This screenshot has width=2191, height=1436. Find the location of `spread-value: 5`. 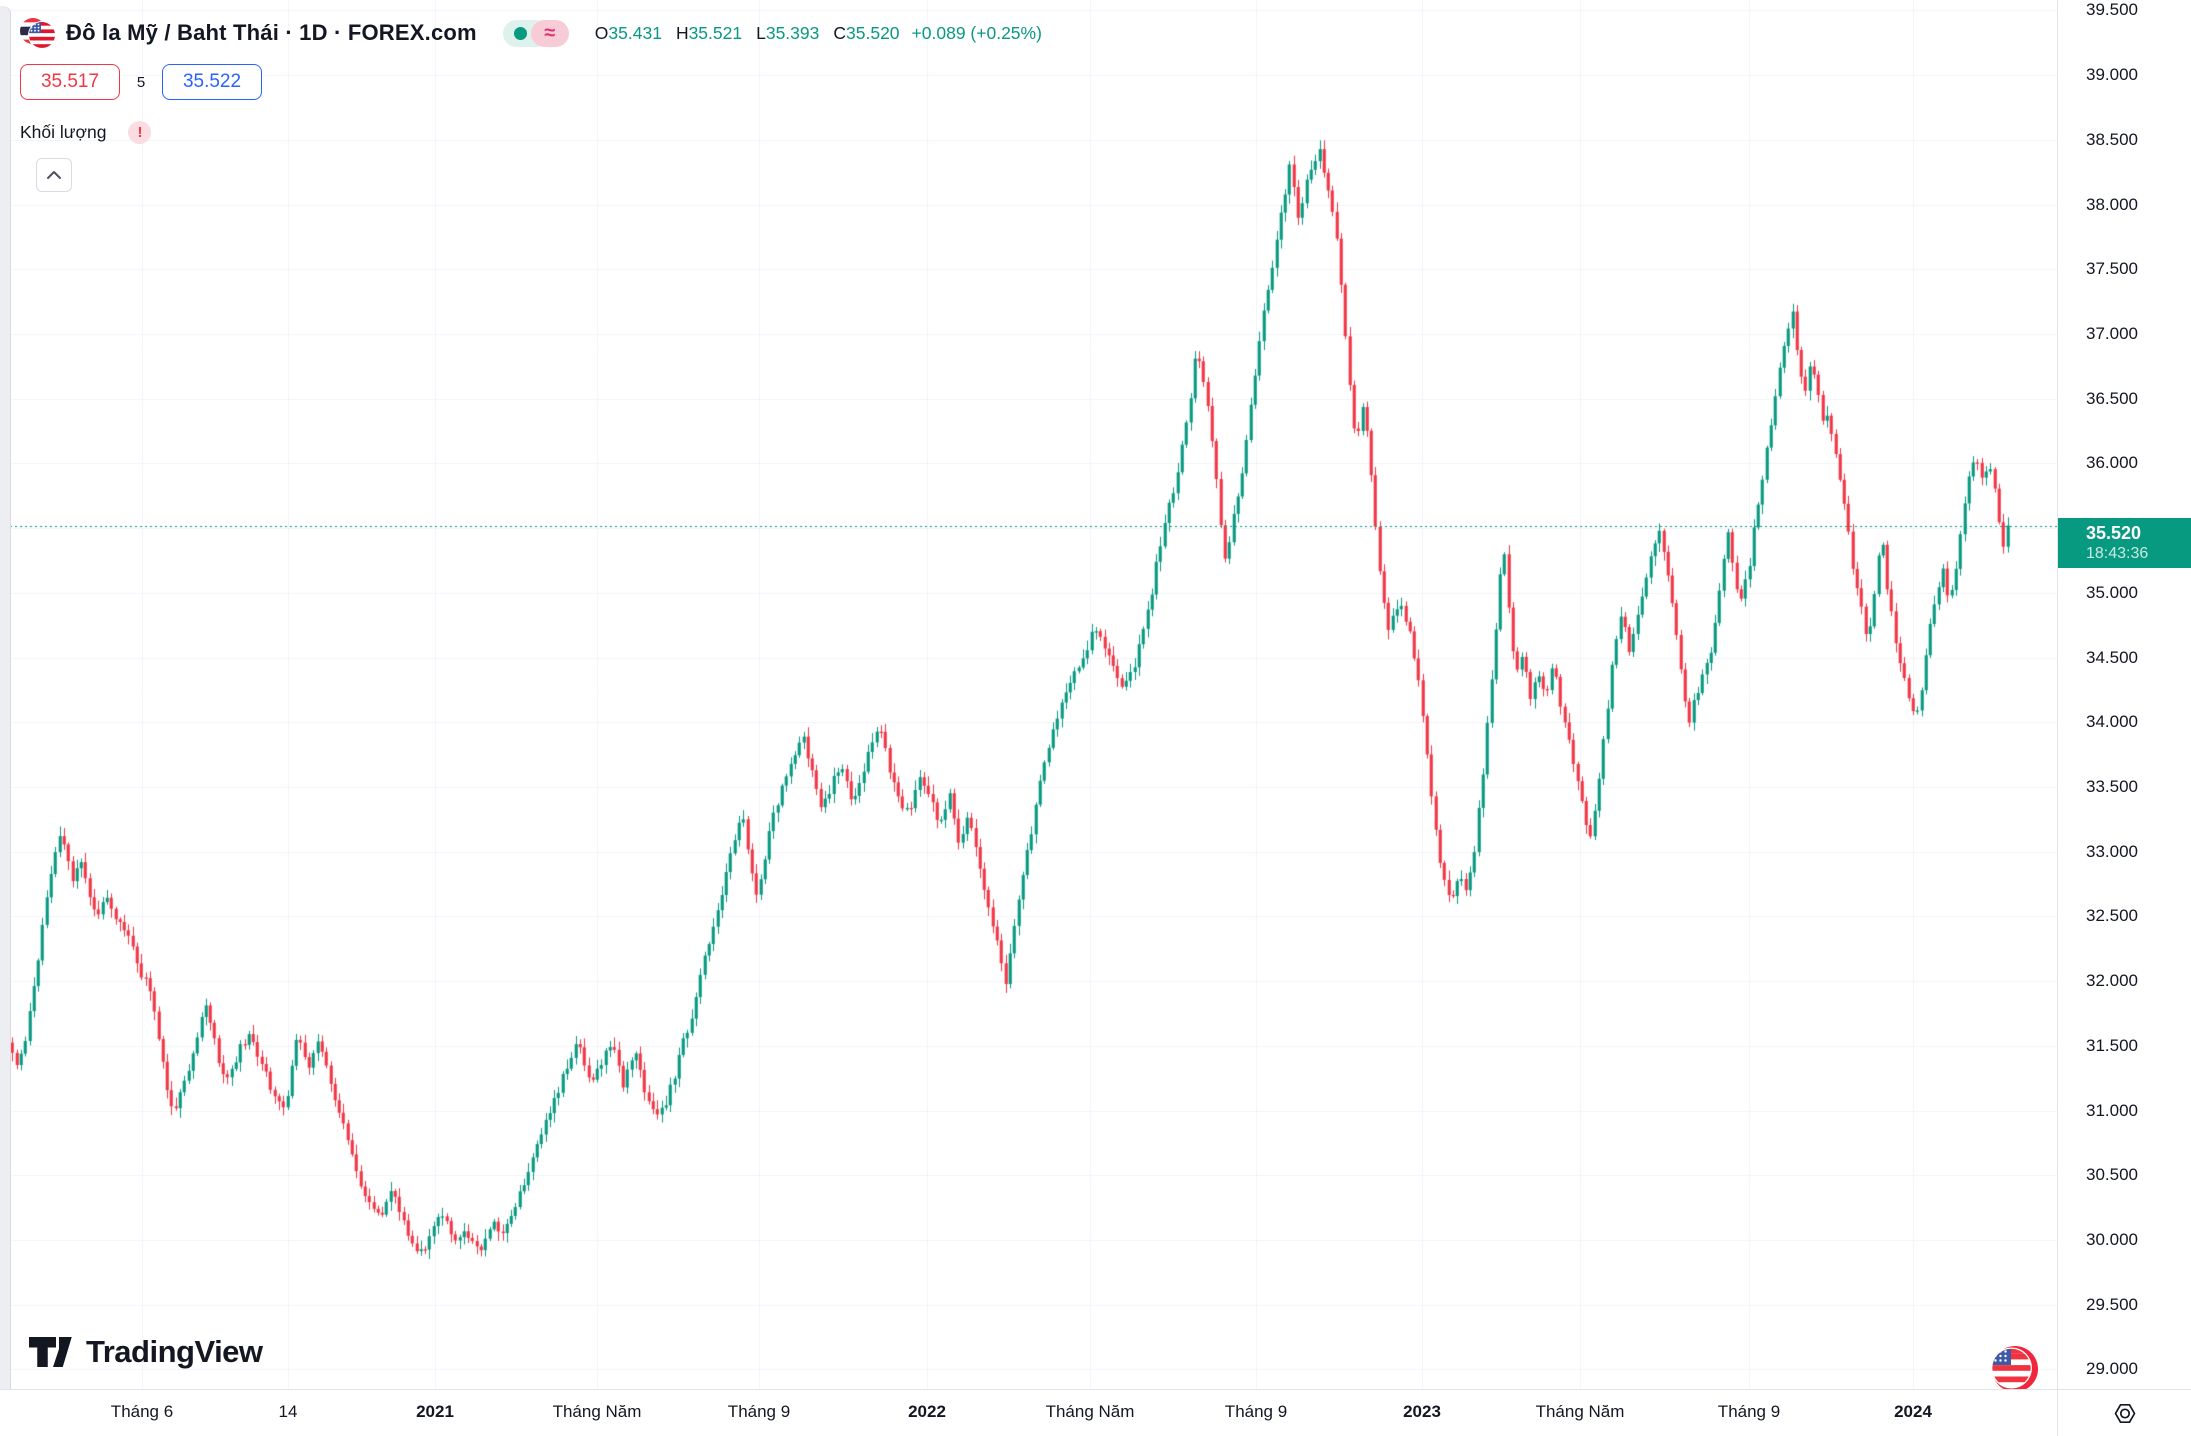

spread-value: 5 is located at coordinates (141, 82).